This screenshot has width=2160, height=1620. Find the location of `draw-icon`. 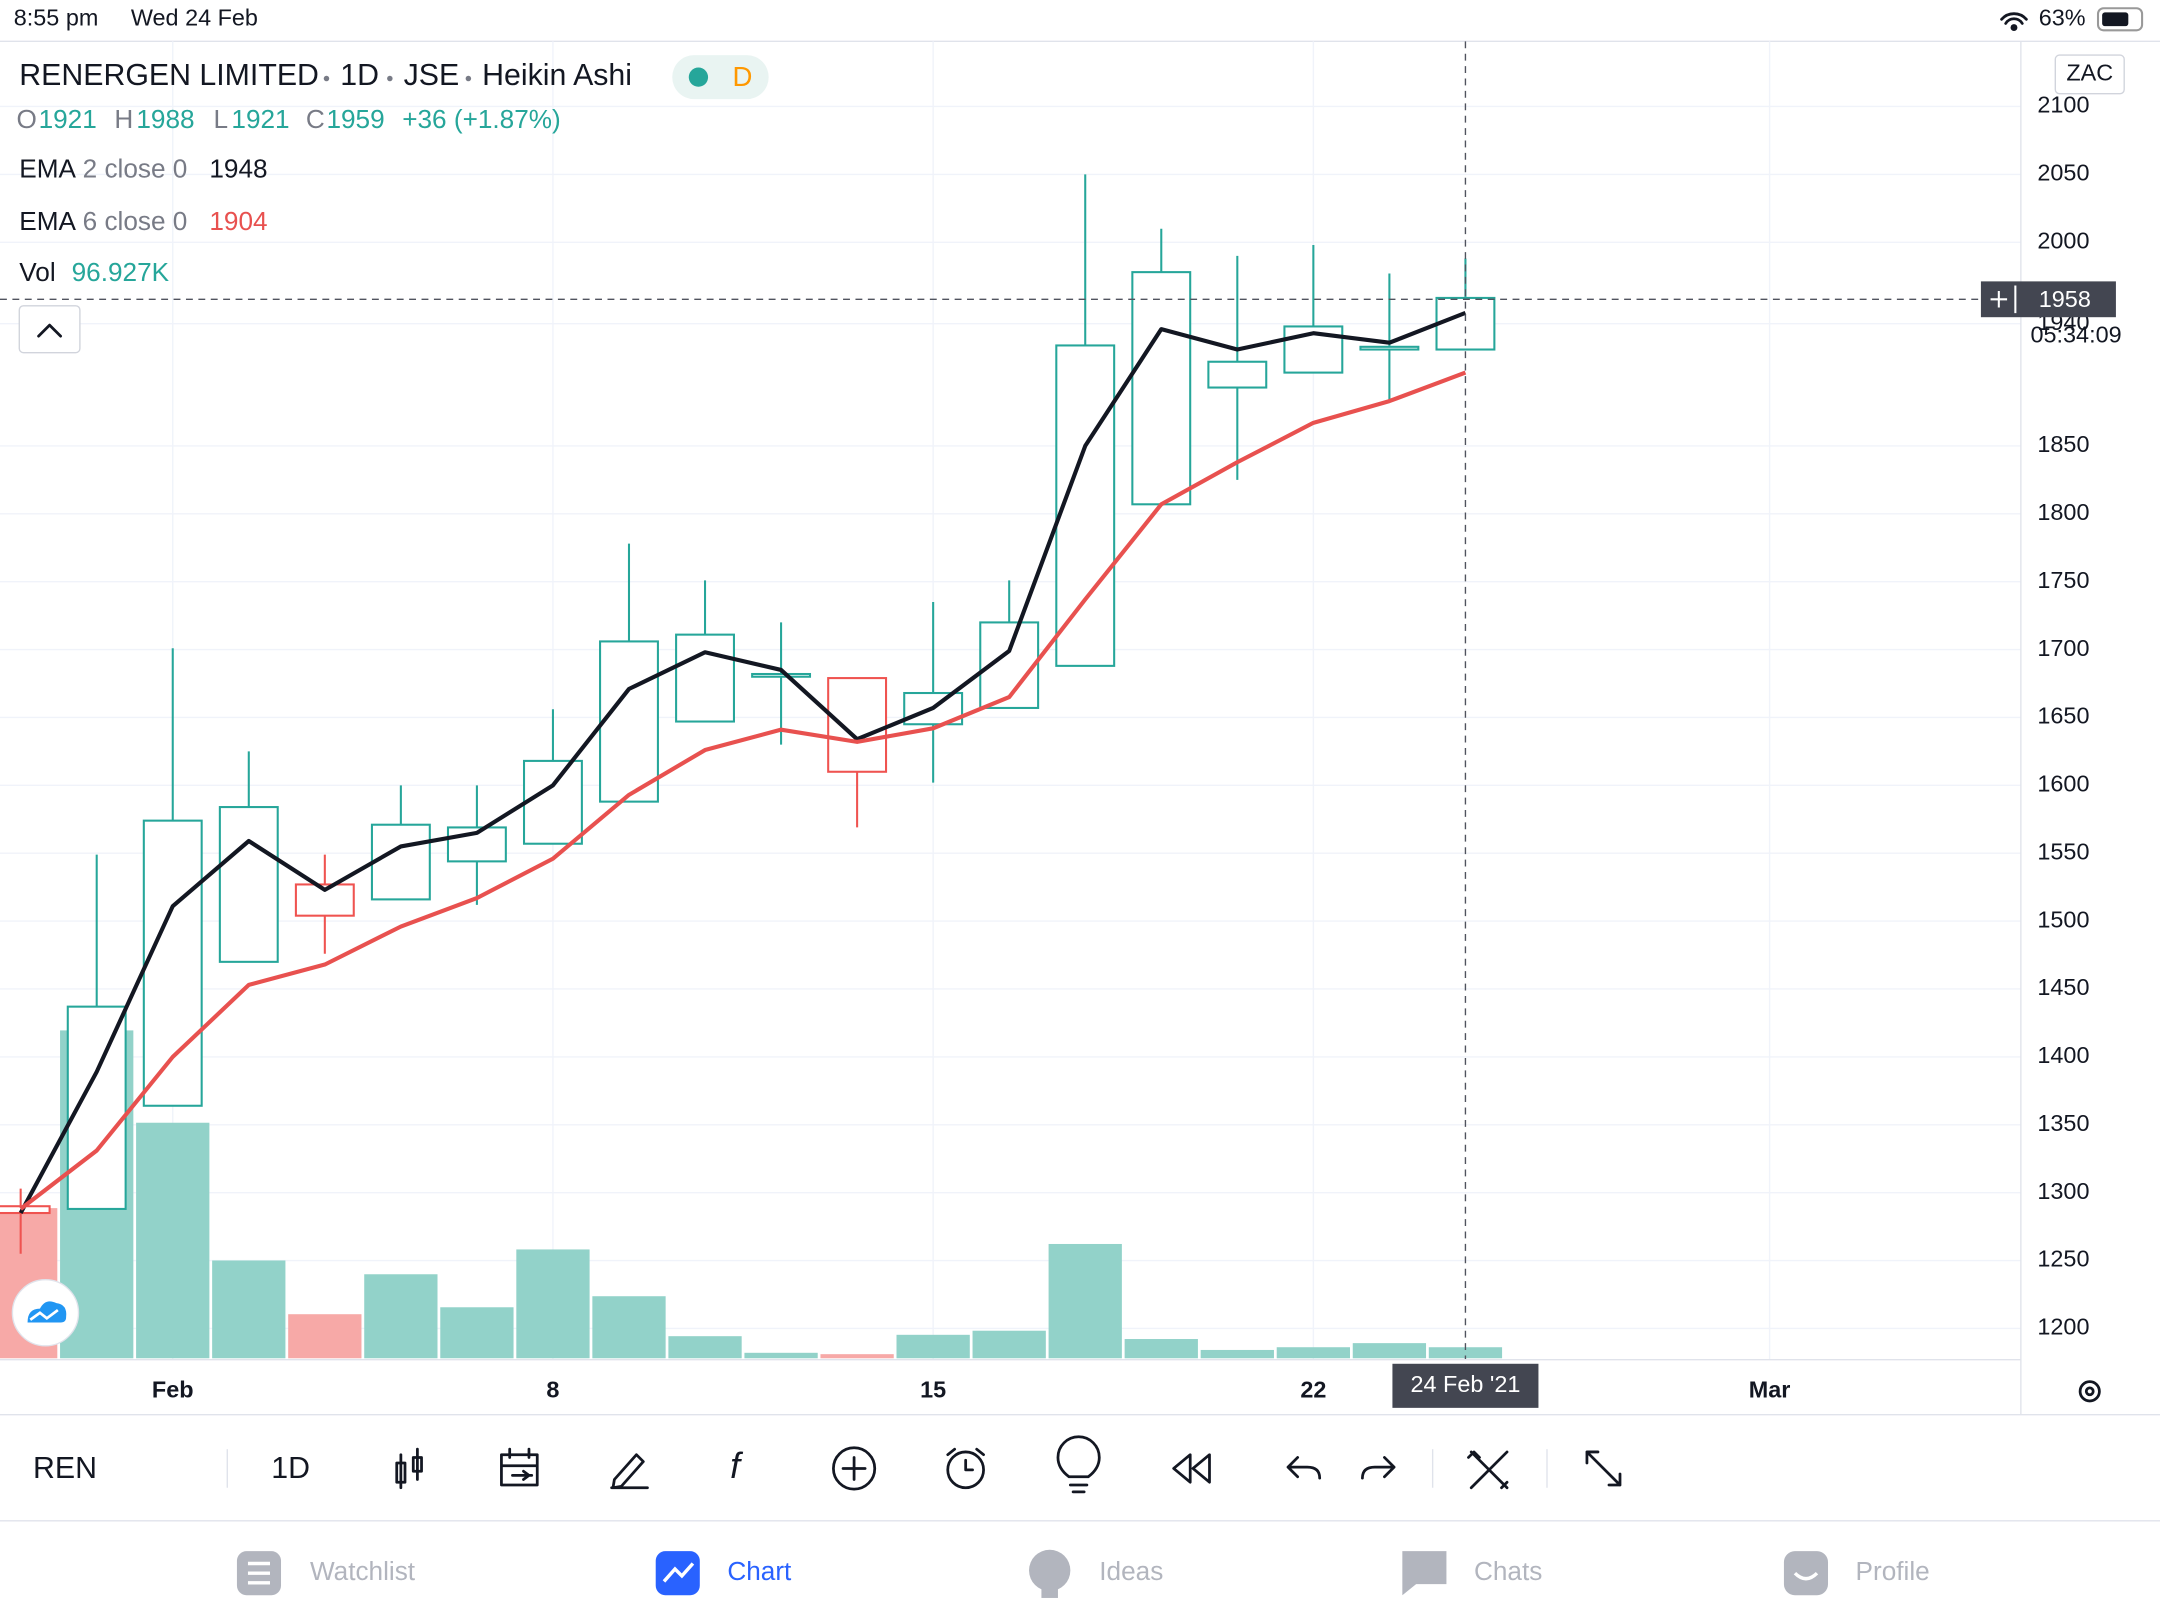

draw-icon is located at coordinates (629, 1471).